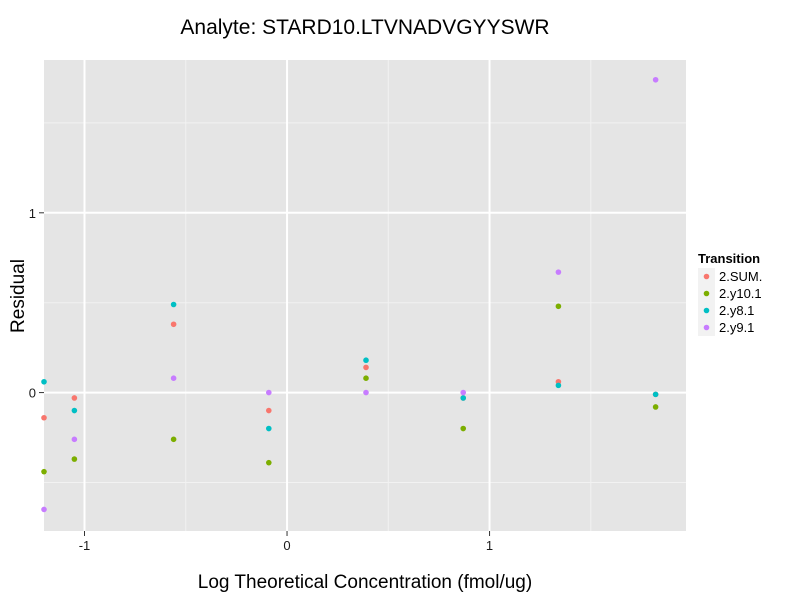 Image resolution: width=800 pixels, height=600 pixels. What do you see at coordinates (736, 327) in the screenshot?
I see `legend-label-3: 2.y9.1` at bounding box center [736, 327].